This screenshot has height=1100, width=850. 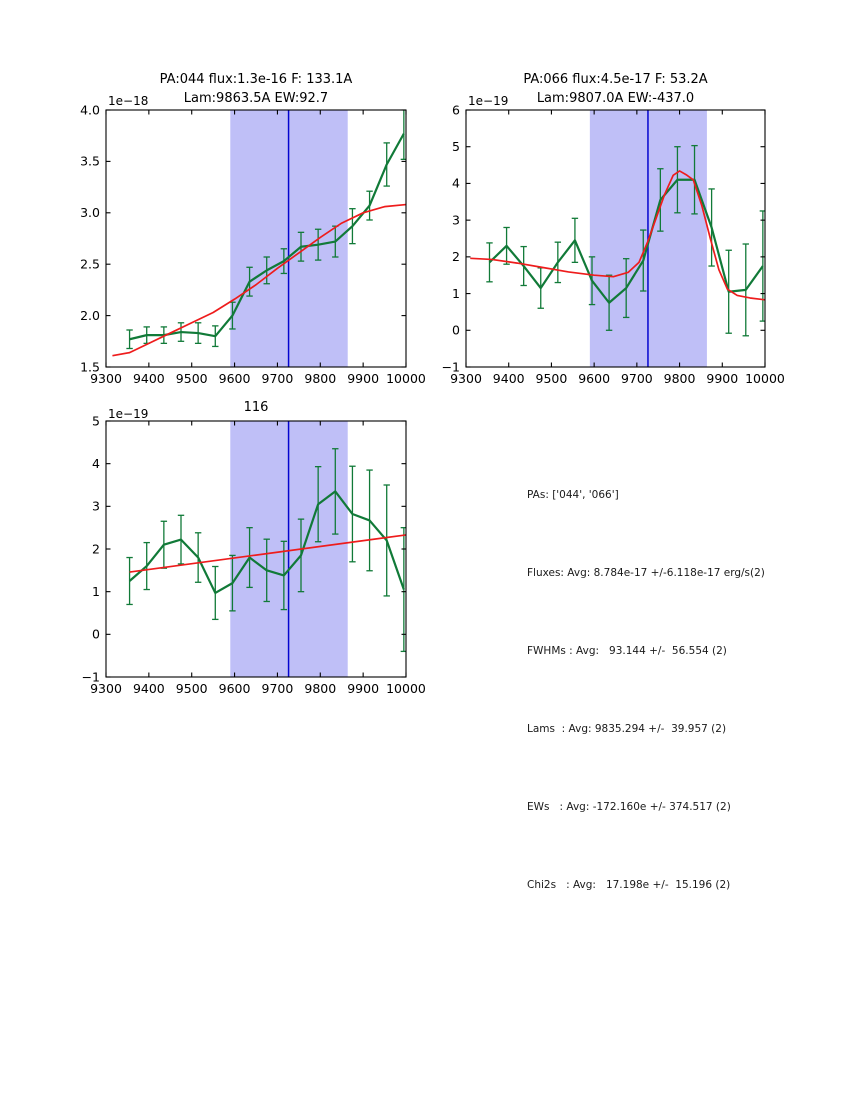 What do you see at coordinates (615, 98) in the screenshot?
I see `plot2-title-line2: Lam:9807.0A EW:-437.0` at bounding box center [615, 98].